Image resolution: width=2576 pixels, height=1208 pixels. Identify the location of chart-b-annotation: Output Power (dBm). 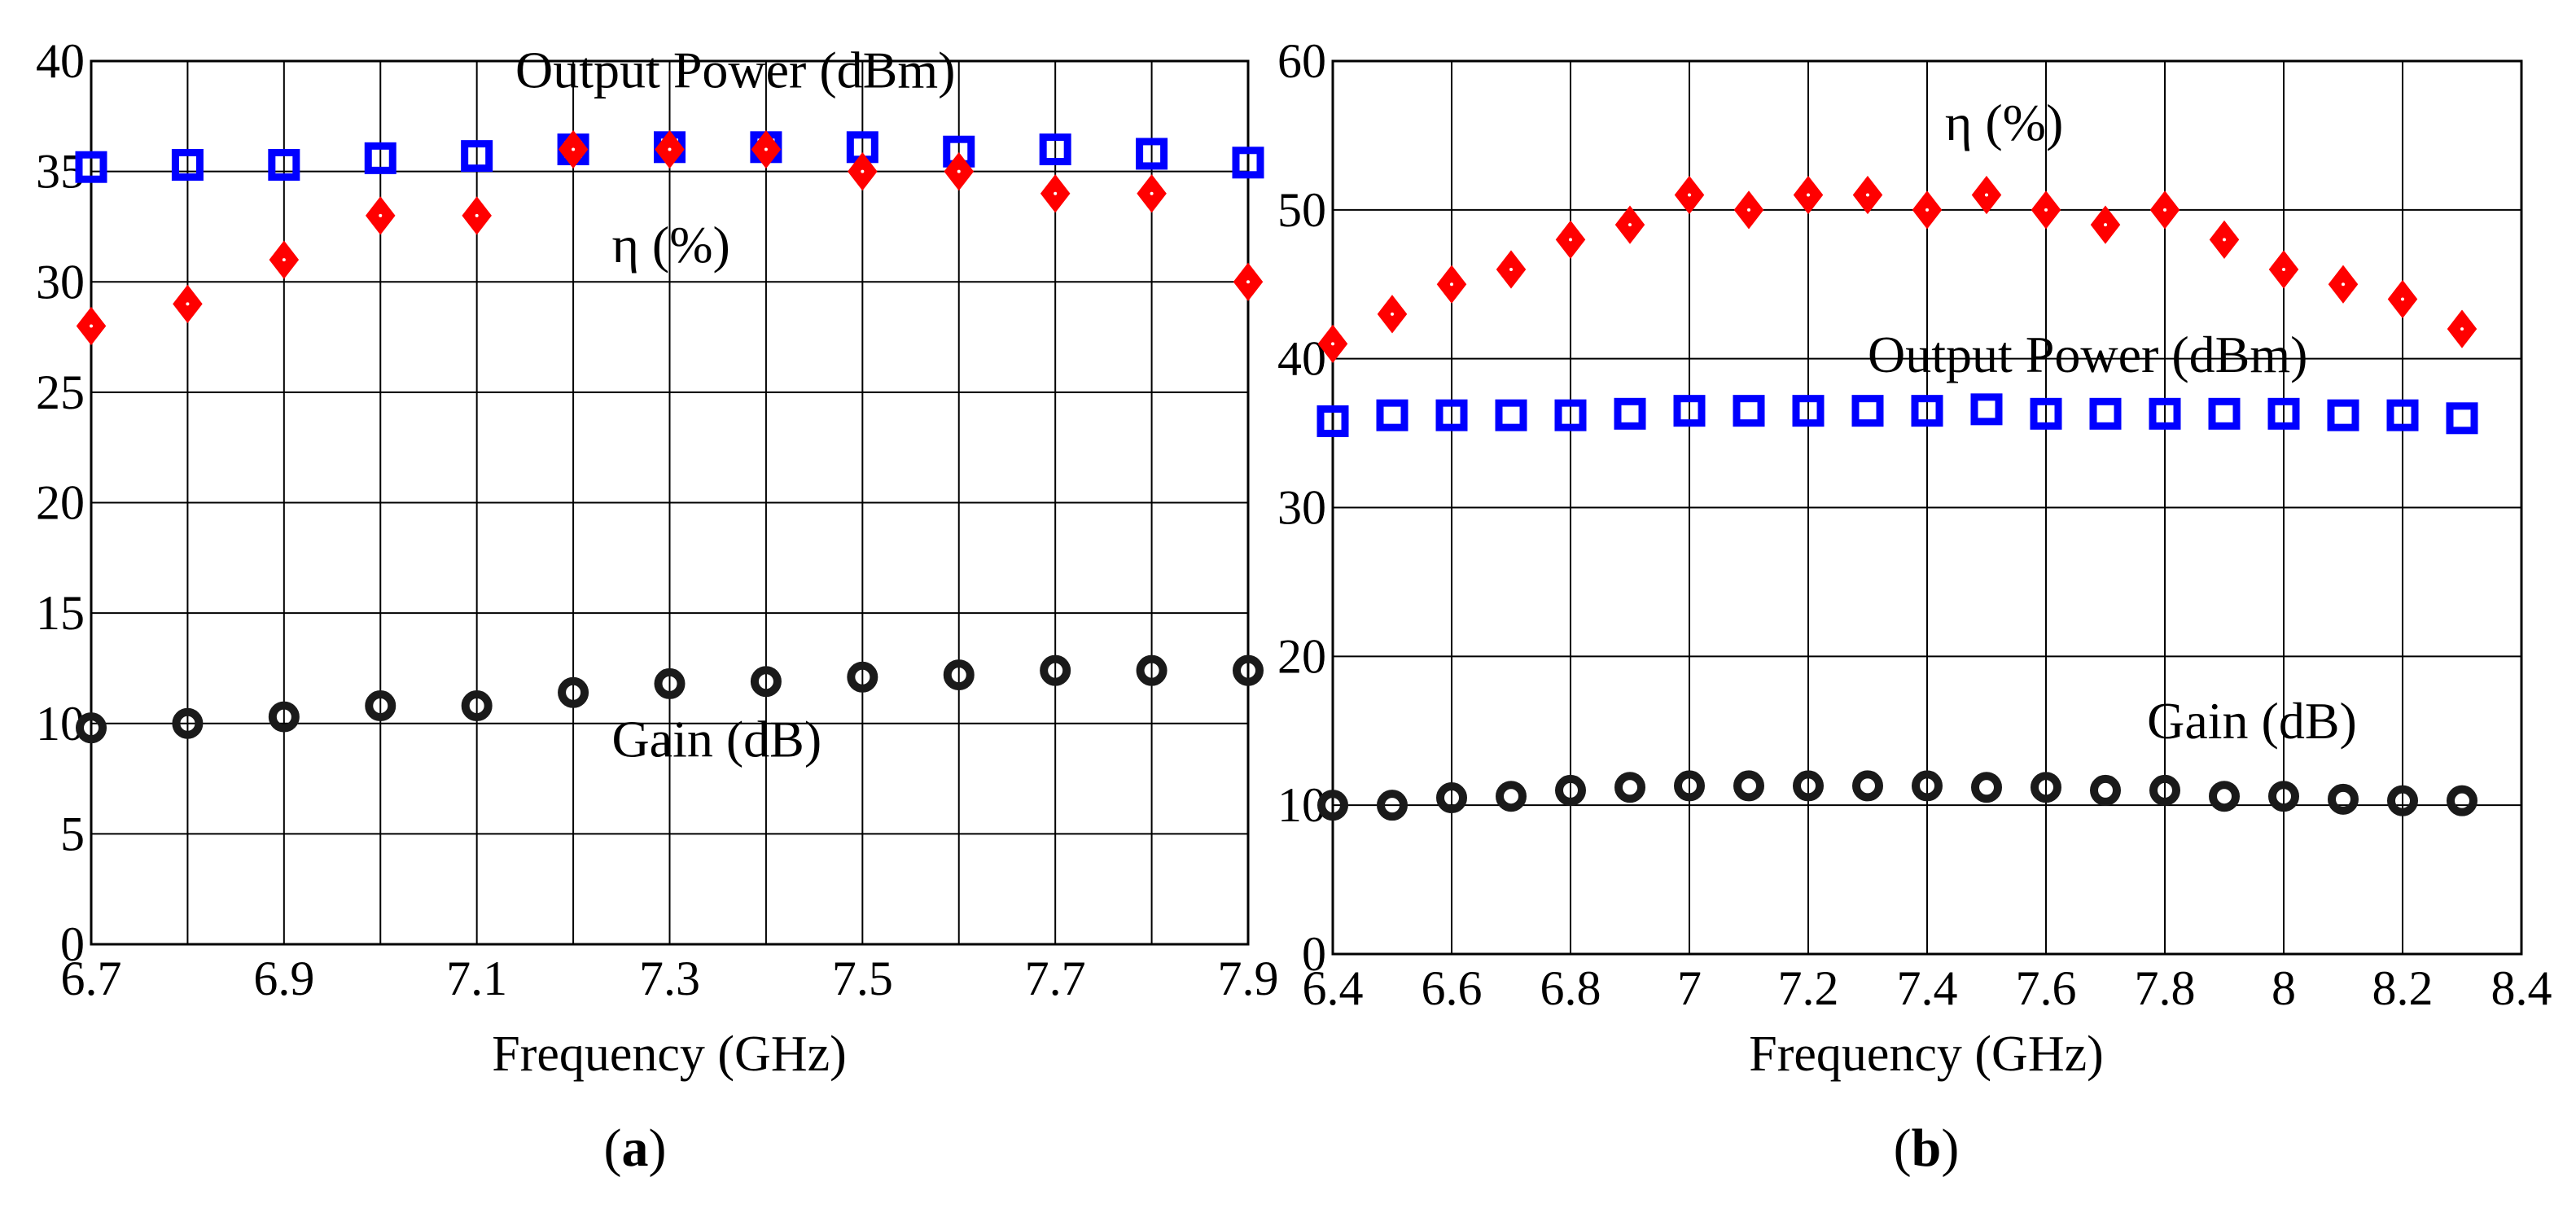
(2087, 354).